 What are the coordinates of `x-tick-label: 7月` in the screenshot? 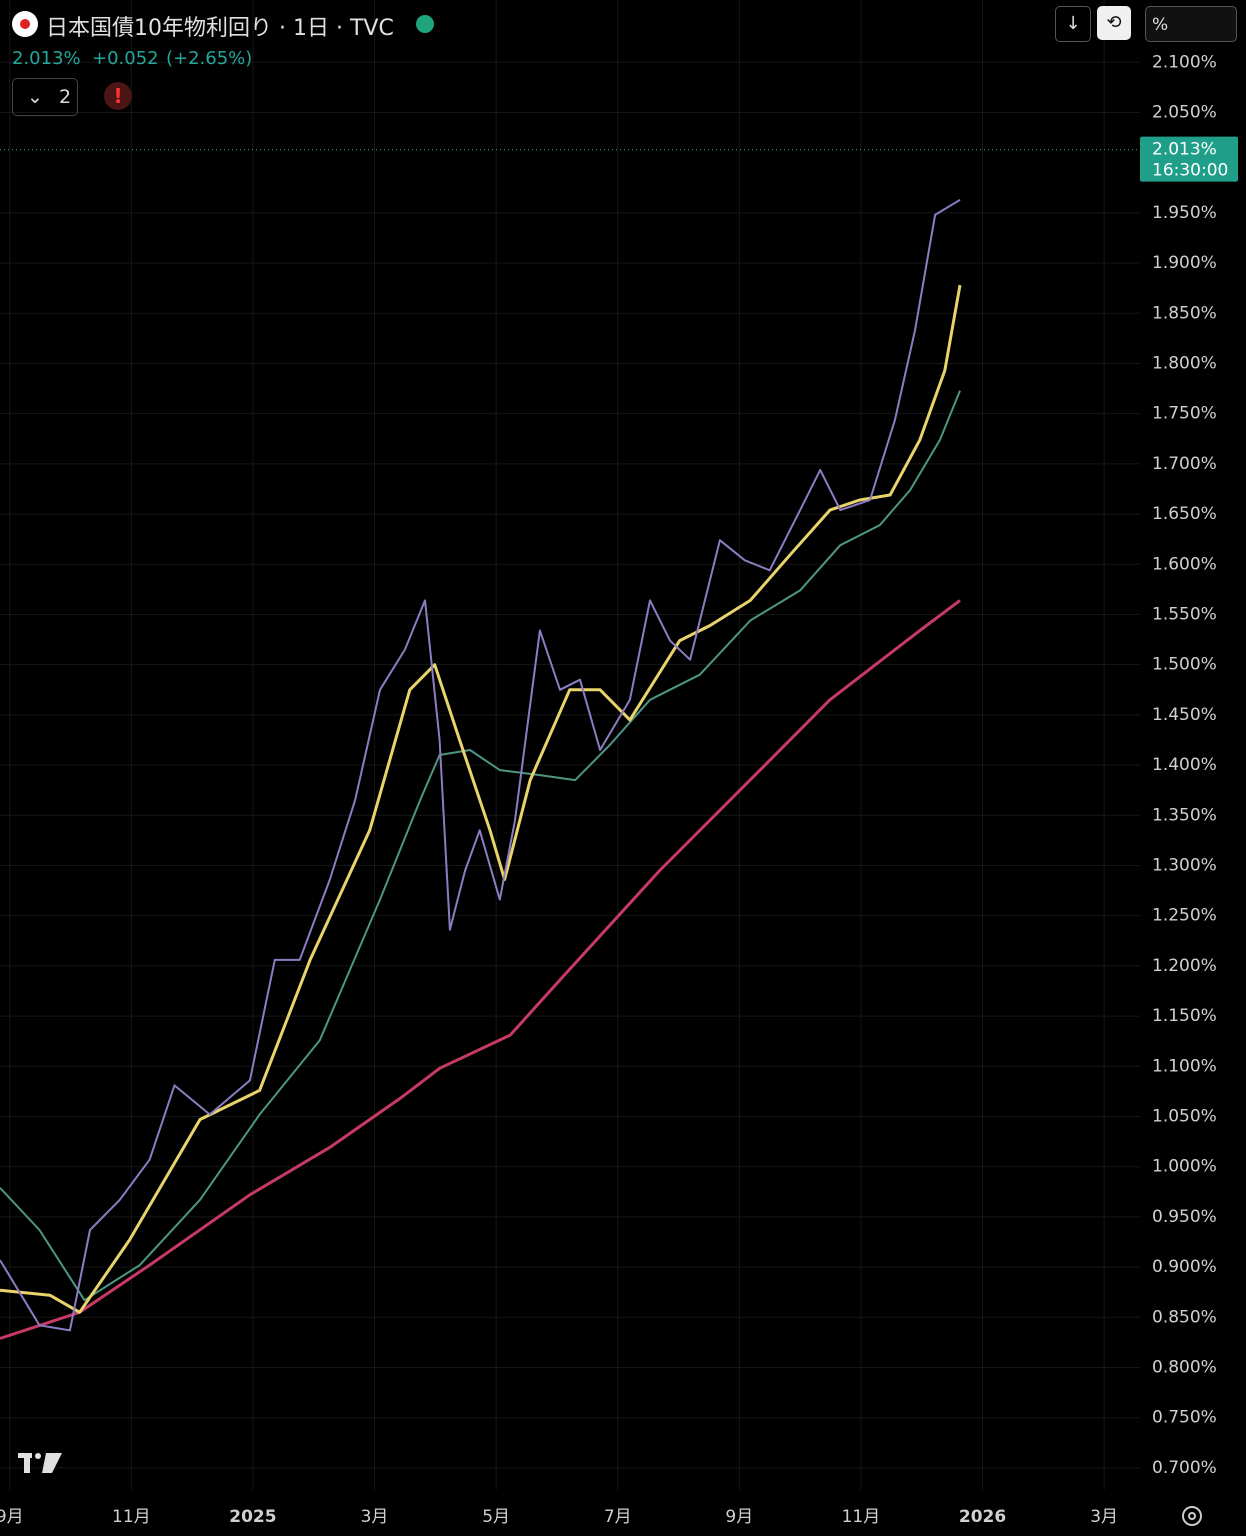 It's located at (618, 1517).